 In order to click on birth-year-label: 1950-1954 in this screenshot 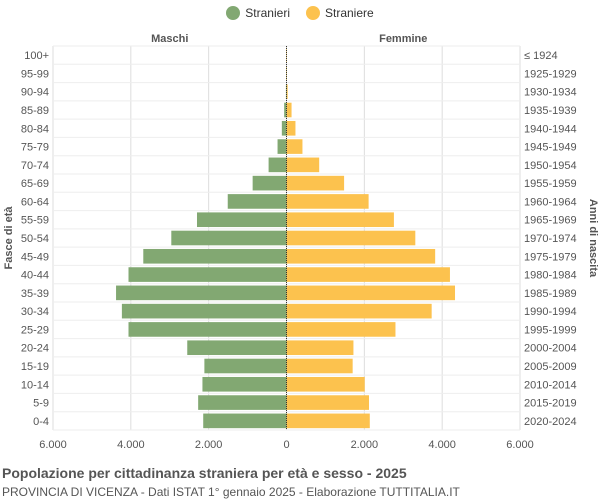, I will do `click(550, 166)`.